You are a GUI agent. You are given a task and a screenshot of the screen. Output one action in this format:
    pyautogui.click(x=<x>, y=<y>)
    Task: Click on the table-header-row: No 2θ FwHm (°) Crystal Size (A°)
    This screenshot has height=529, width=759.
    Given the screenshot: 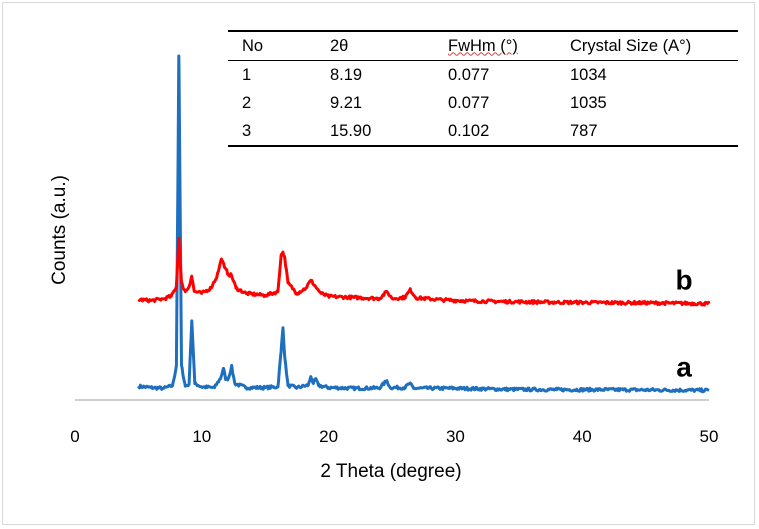 What is the action you would take?
    pyautogui.click(x=483, y=46)
    